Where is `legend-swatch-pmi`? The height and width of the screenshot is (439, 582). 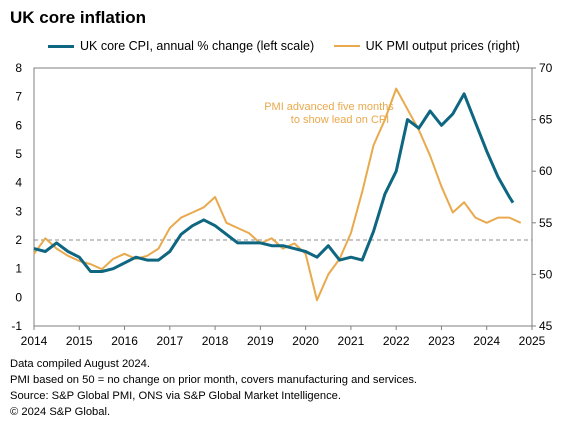 legend-swatch-pmi is located at coordinates (346, 46).